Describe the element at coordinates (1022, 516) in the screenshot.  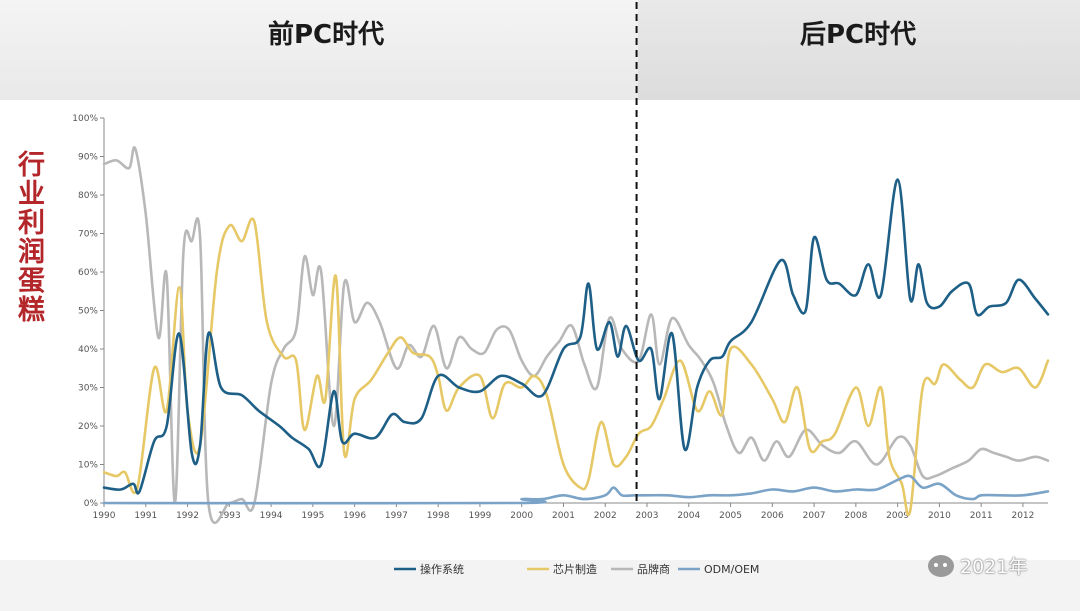
I see `x-tick-label: 2012` at that location.